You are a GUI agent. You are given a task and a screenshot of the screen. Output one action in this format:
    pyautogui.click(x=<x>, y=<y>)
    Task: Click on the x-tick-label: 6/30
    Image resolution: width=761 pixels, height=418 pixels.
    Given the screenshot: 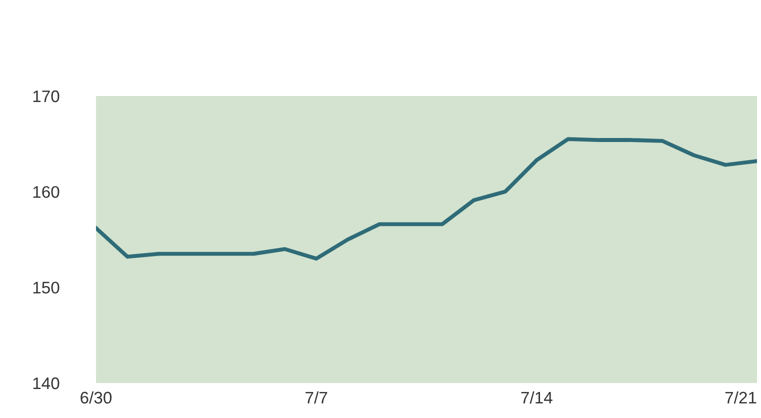 What is the action you would take?
    pyautogui.click(x=96, y=397)
    